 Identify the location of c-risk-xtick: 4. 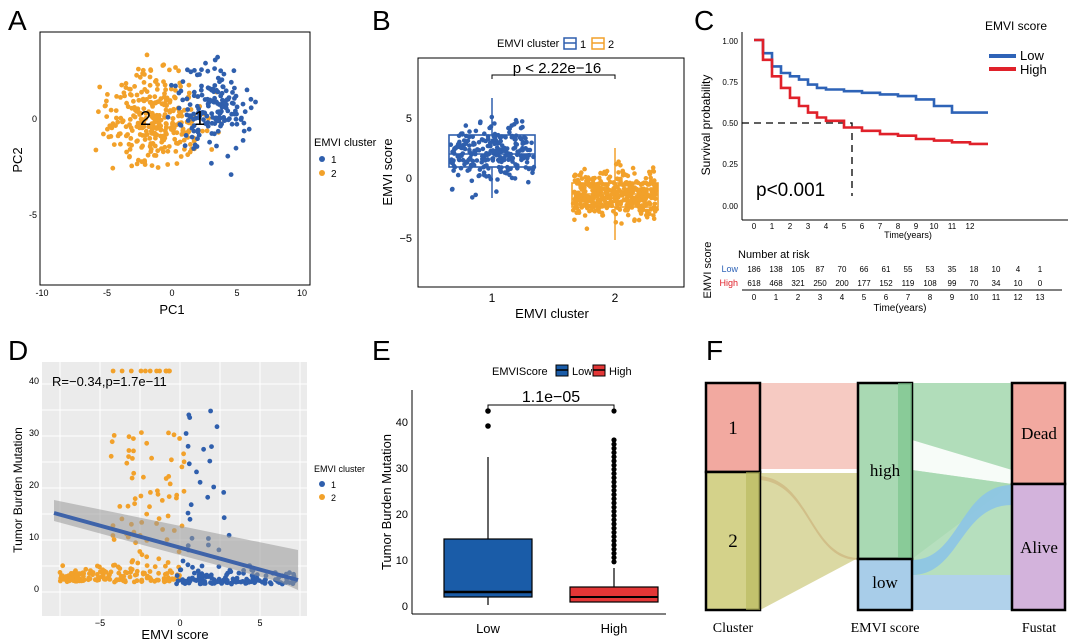
(842, 297).